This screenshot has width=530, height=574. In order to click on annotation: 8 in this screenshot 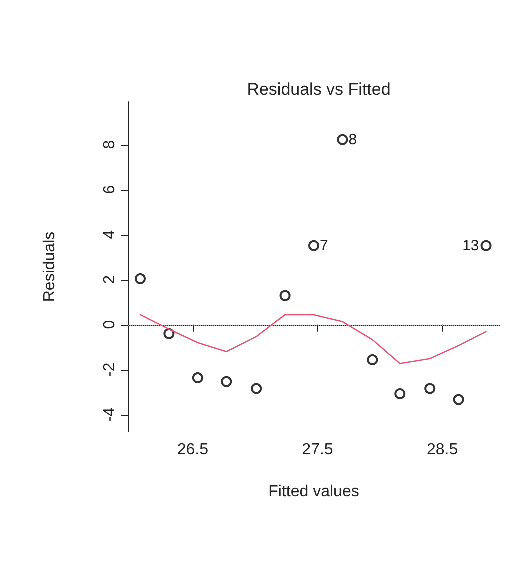, I will do `click(353, 139)`.